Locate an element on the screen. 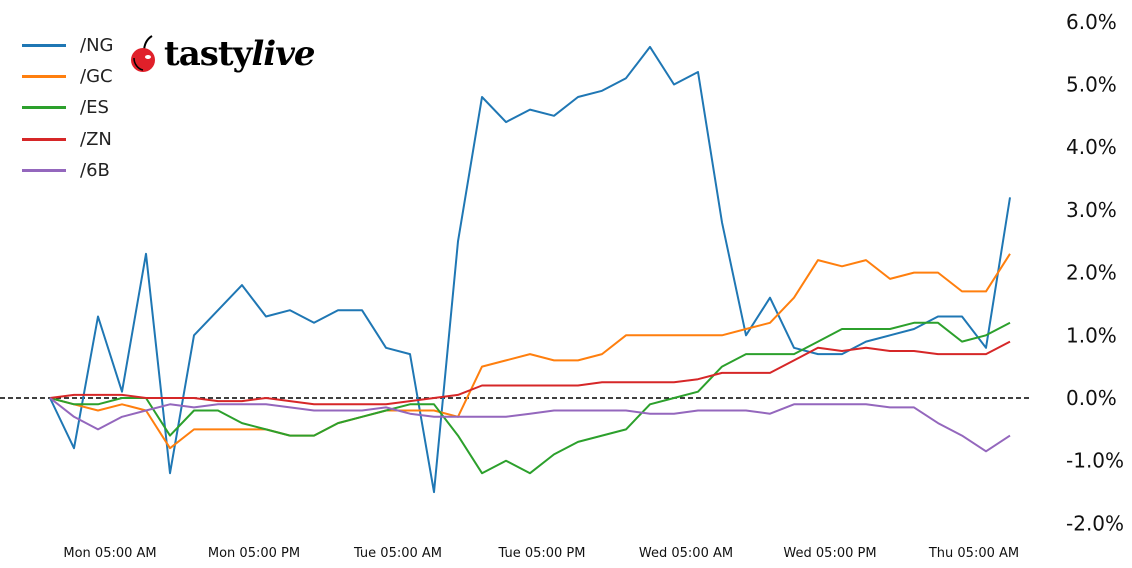 The image size is (1132, 568). x-tick-label: Tue 05:00 AM is located at coordinates (397, 553).